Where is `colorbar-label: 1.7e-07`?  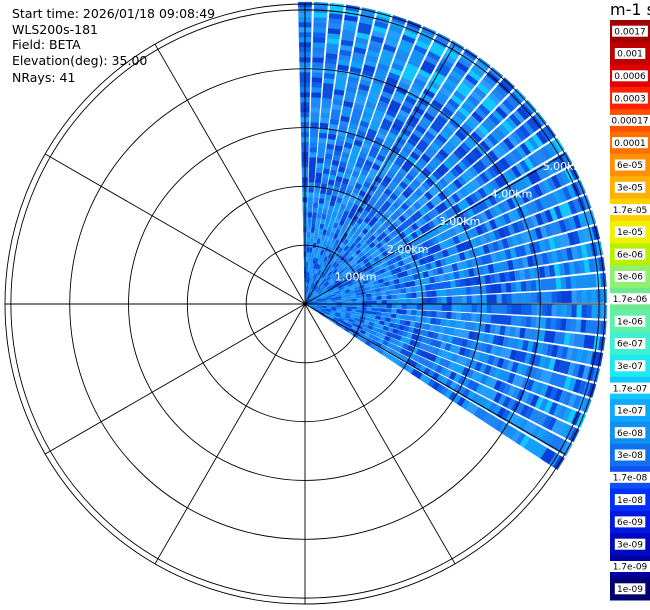
colorbar-label: 1.7e-07 is located at coordinates (630, 389).